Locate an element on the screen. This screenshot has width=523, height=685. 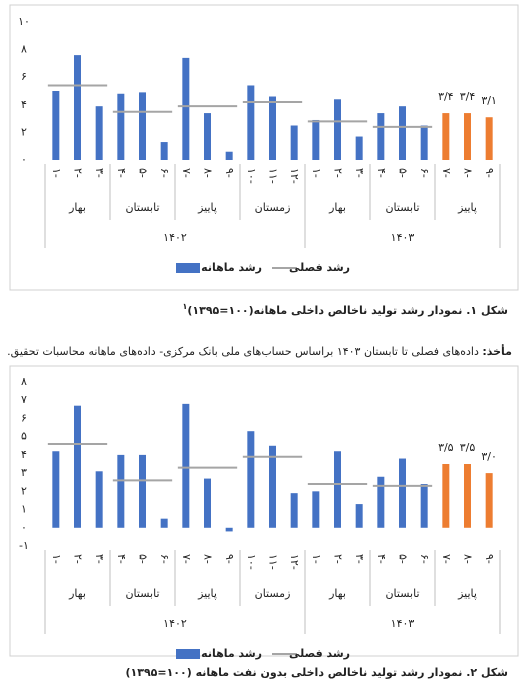
y-tick-label: ۶ is located at coordinates (24, 76).